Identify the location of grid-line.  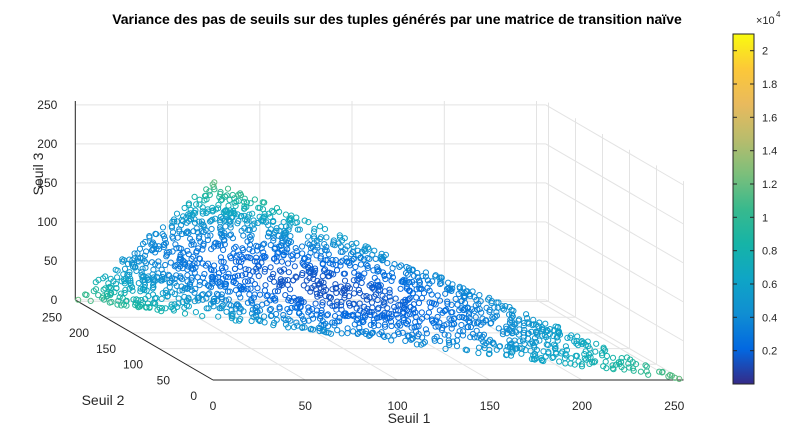
(328, 340).